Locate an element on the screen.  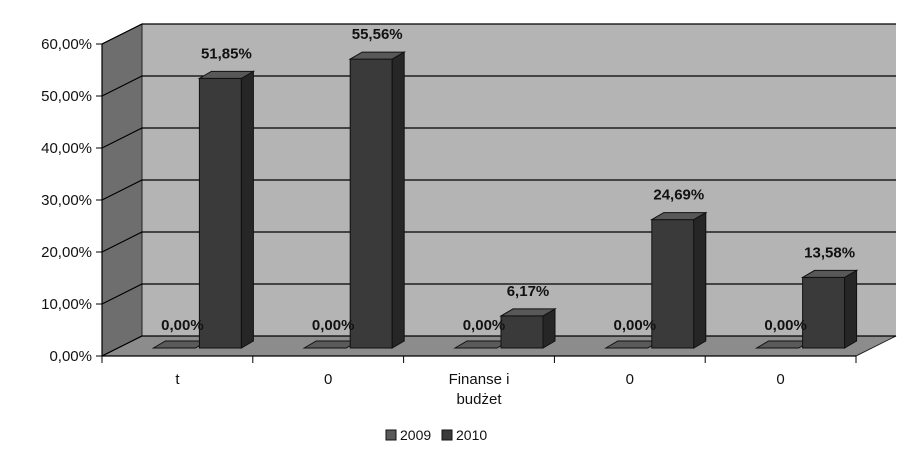
data-label-2010: 6,17% is located at coordinates (528, 291).